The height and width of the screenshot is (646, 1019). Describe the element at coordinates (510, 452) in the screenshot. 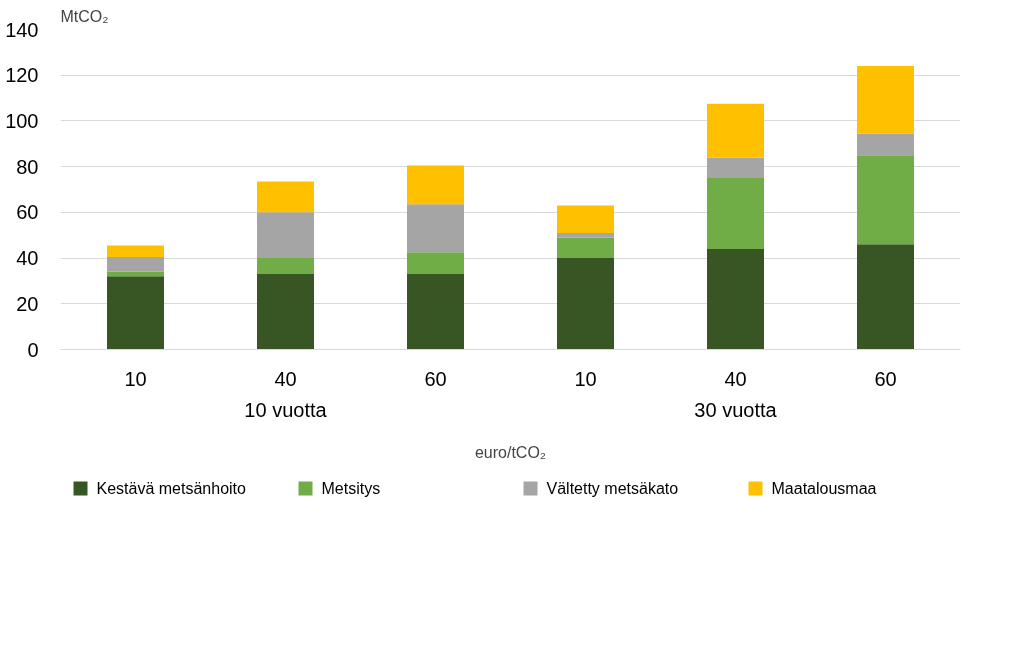

I see `x-axis-title: euro/tCO₂` at that location.